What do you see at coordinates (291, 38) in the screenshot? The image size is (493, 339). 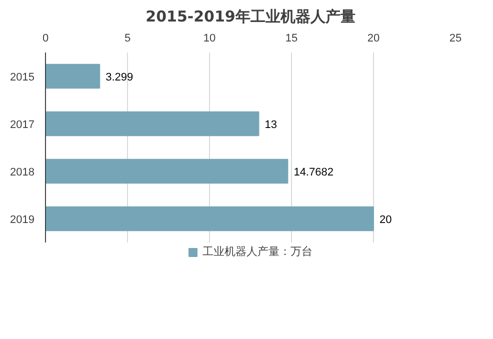 I see `x-tick-label: 15` at bounding box center [291, 38].